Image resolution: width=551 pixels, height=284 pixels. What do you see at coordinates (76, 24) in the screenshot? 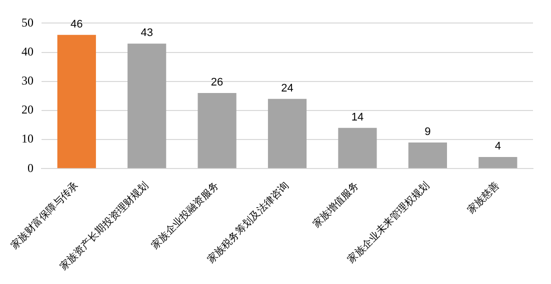
I see `data-label: 46` at bounding box center [76, 24].